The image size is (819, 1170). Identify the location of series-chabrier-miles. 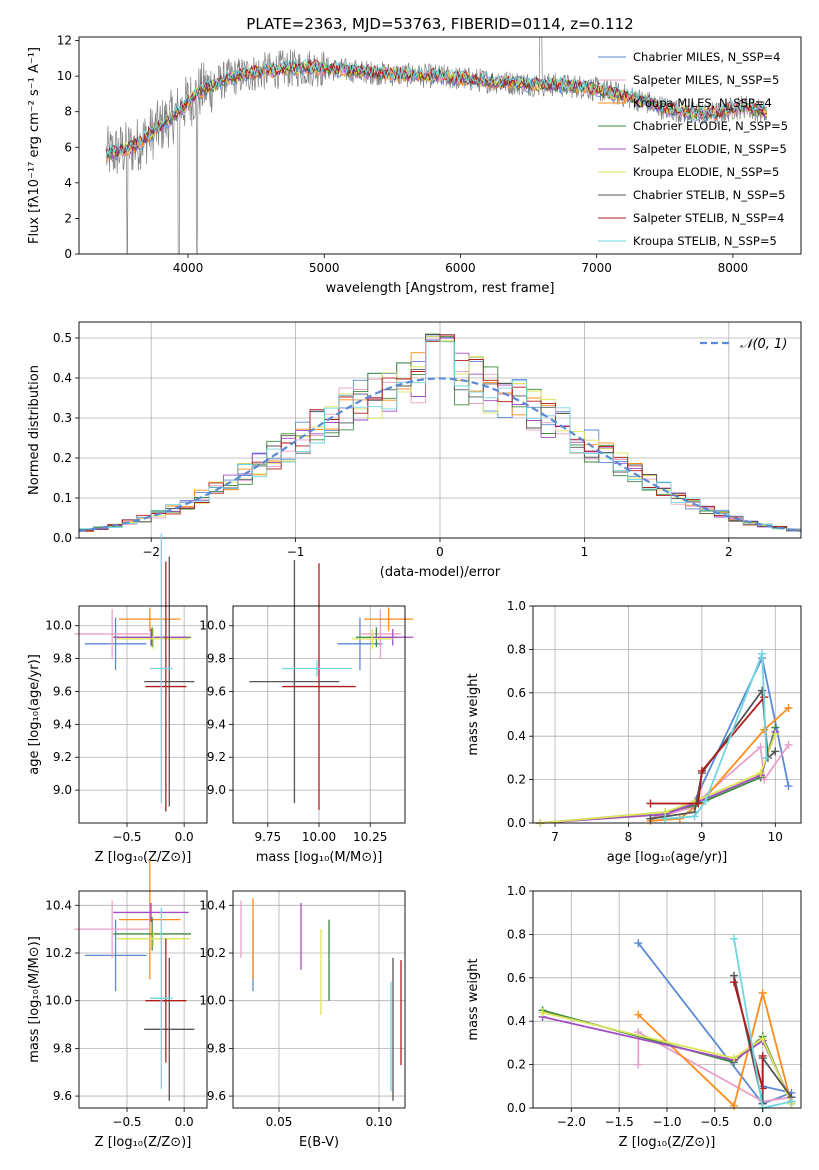
(719, 738).